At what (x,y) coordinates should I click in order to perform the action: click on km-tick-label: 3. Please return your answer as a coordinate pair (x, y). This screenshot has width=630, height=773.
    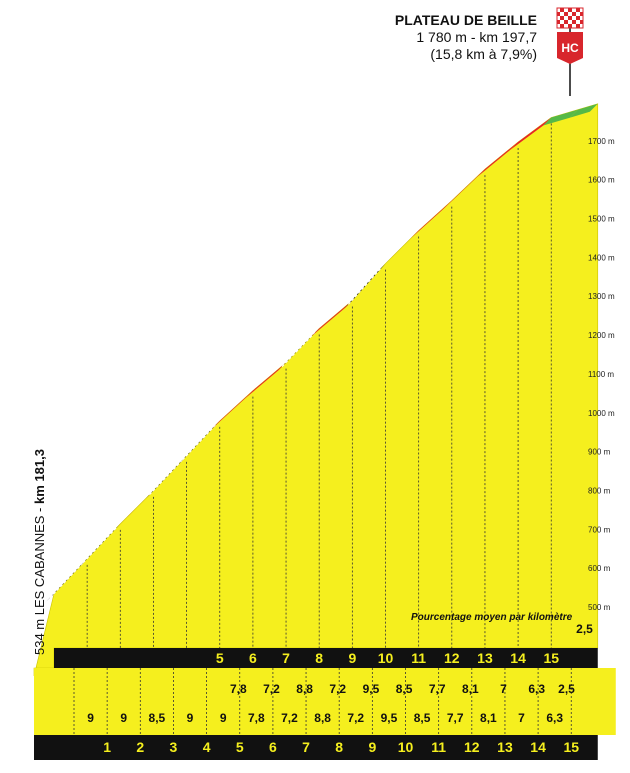
    Looking at the image, I should click on (174, 747).